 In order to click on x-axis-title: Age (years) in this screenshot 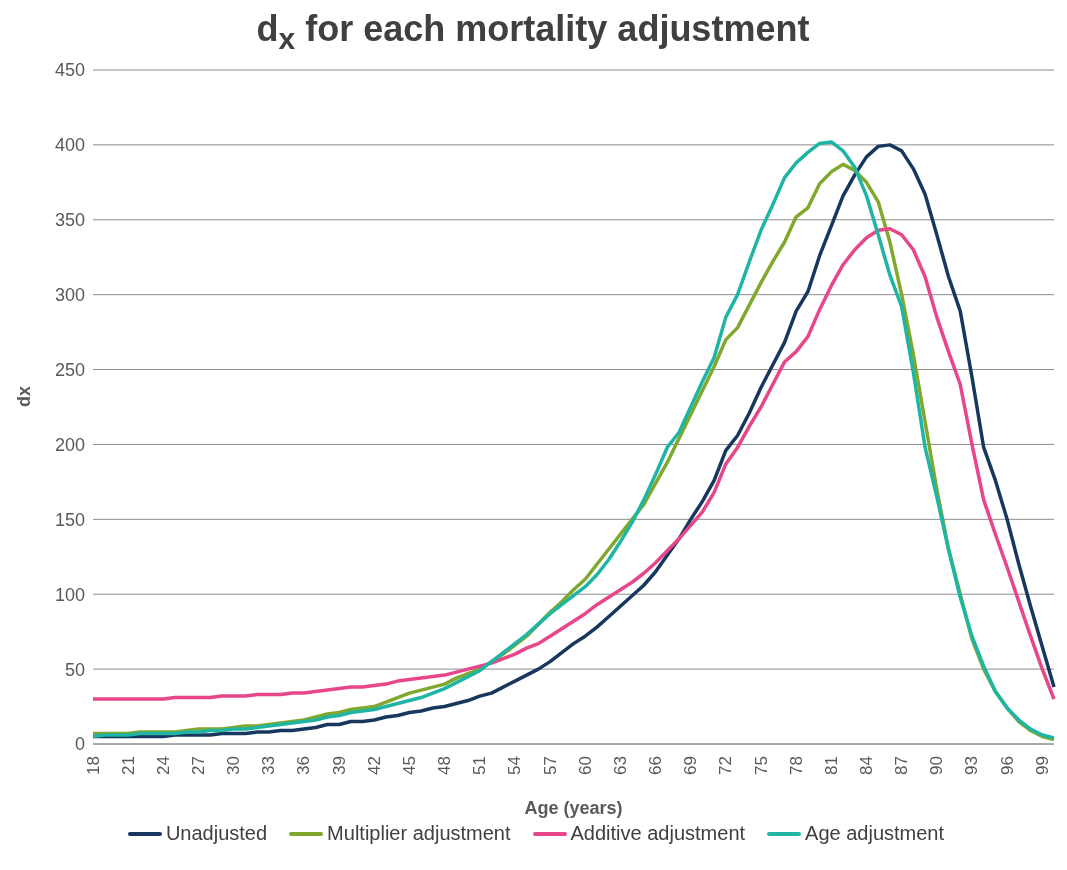, I will do `click(573, 808)`.